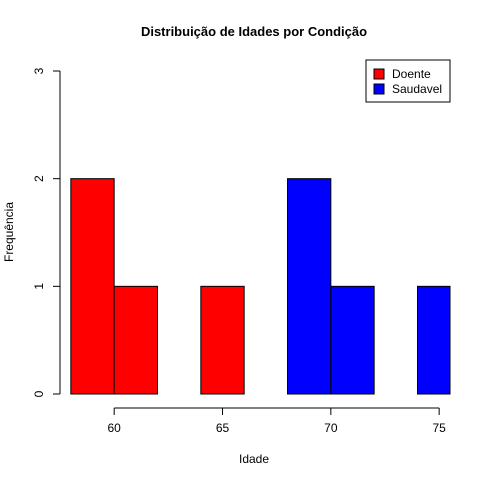 This screenshot has width=480, height=480. I want to click on chart-title: Distribuição de Idades por Condição, so click(254, 31).